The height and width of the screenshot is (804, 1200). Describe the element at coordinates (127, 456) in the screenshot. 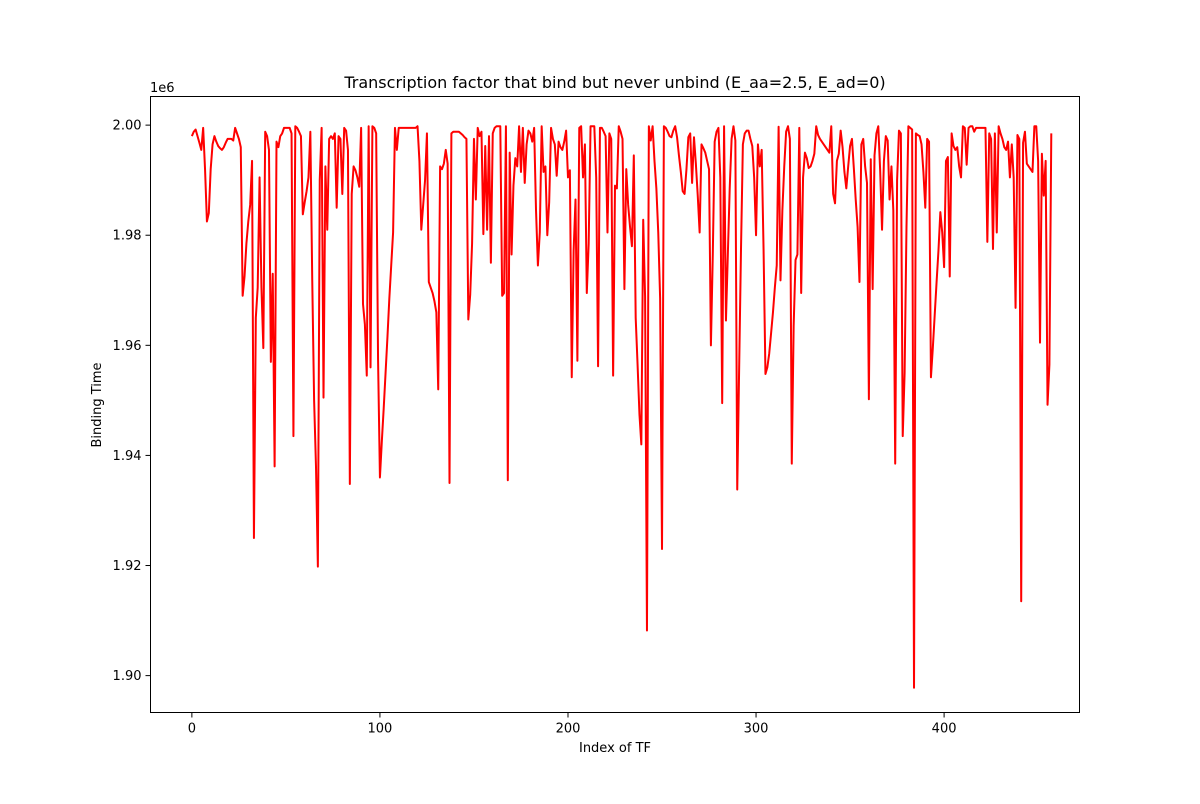

I see `y-tick-label: 1.94` at that location.